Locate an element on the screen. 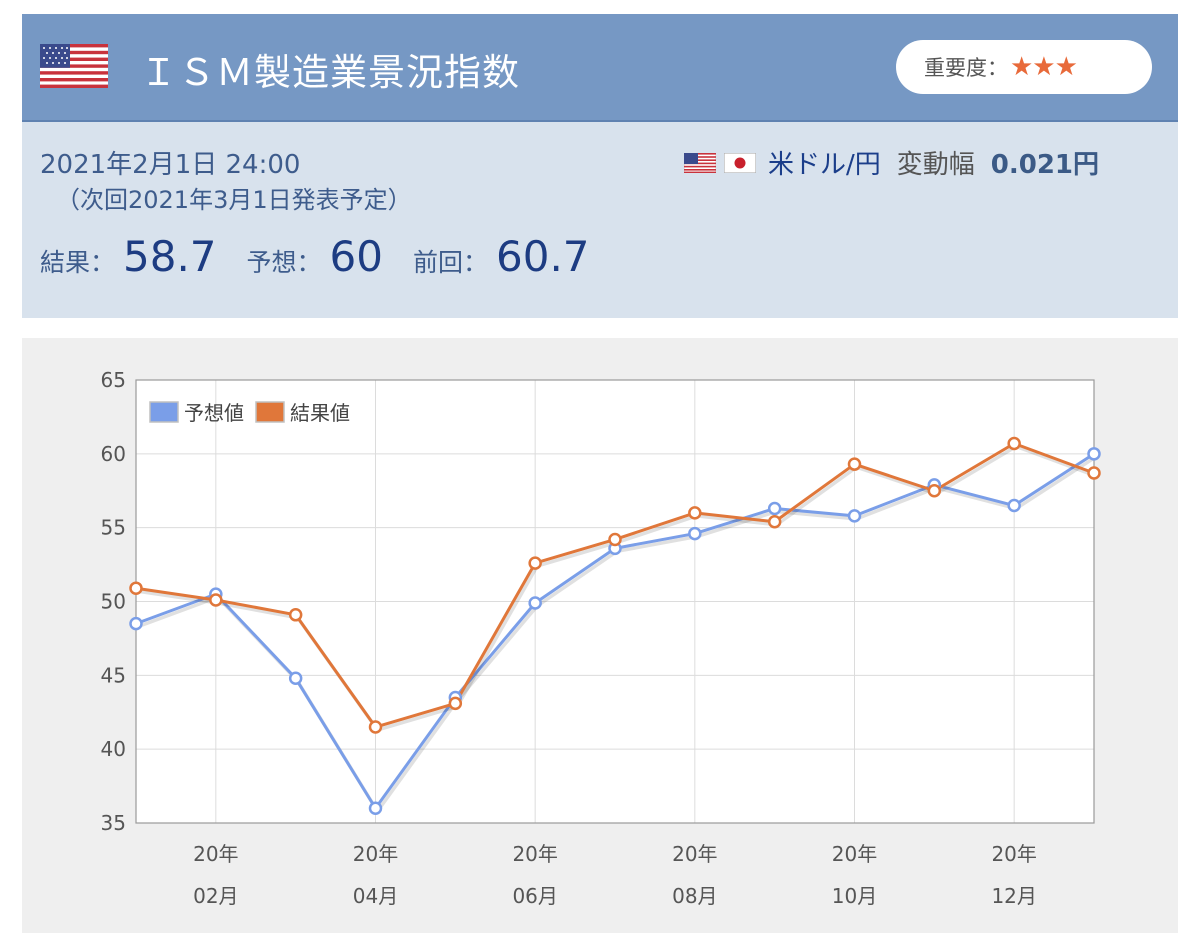 This screenshot has height=933, width=1200. importance-label: 重要度： is located at coordinates (966, 68).